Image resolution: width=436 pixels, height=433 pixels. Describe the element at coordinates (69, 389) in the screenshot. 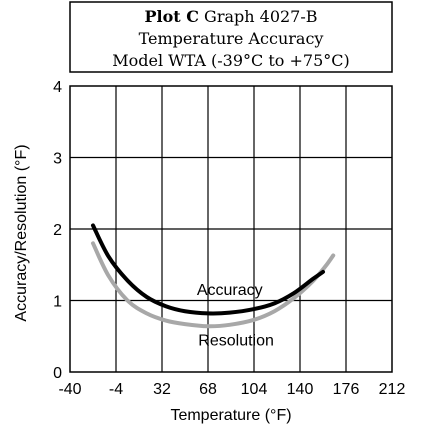

I see `x-tick-label: -40` at that location.